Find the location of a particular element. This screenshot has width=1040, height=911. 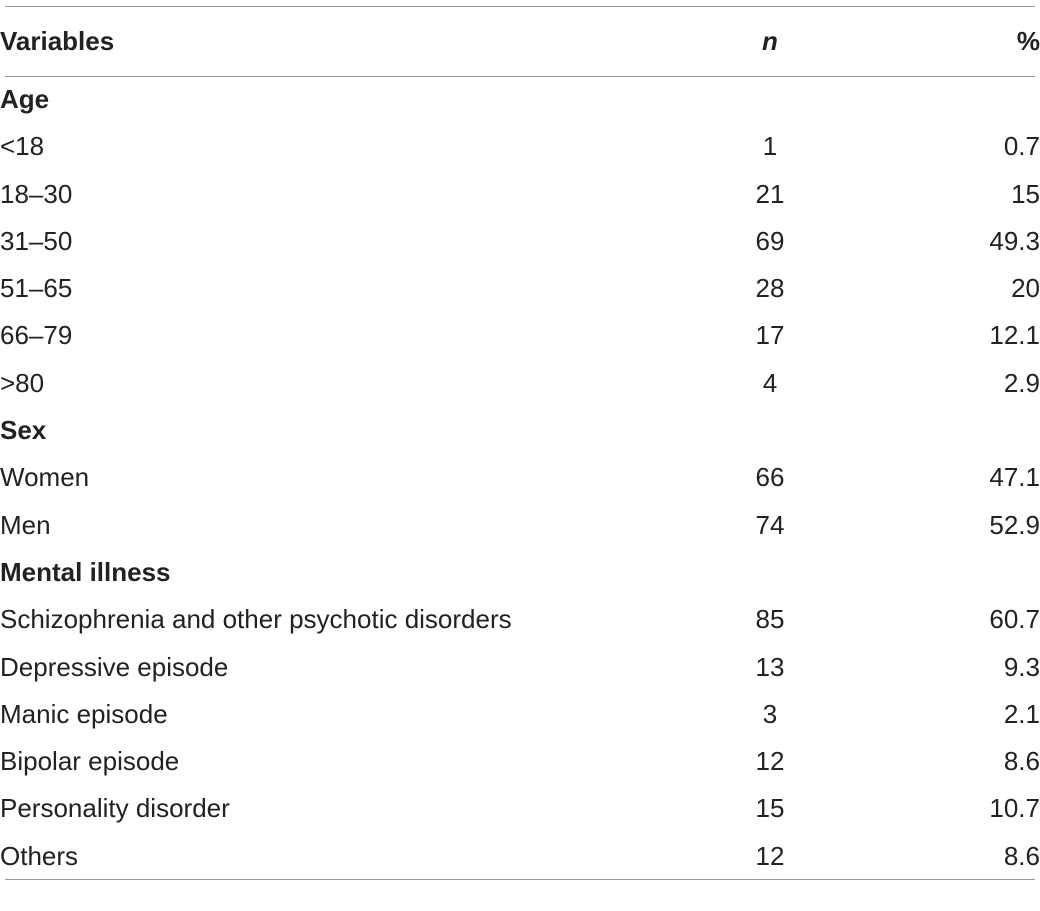

row-label: 31–50 is located at coordinates (36, 240).